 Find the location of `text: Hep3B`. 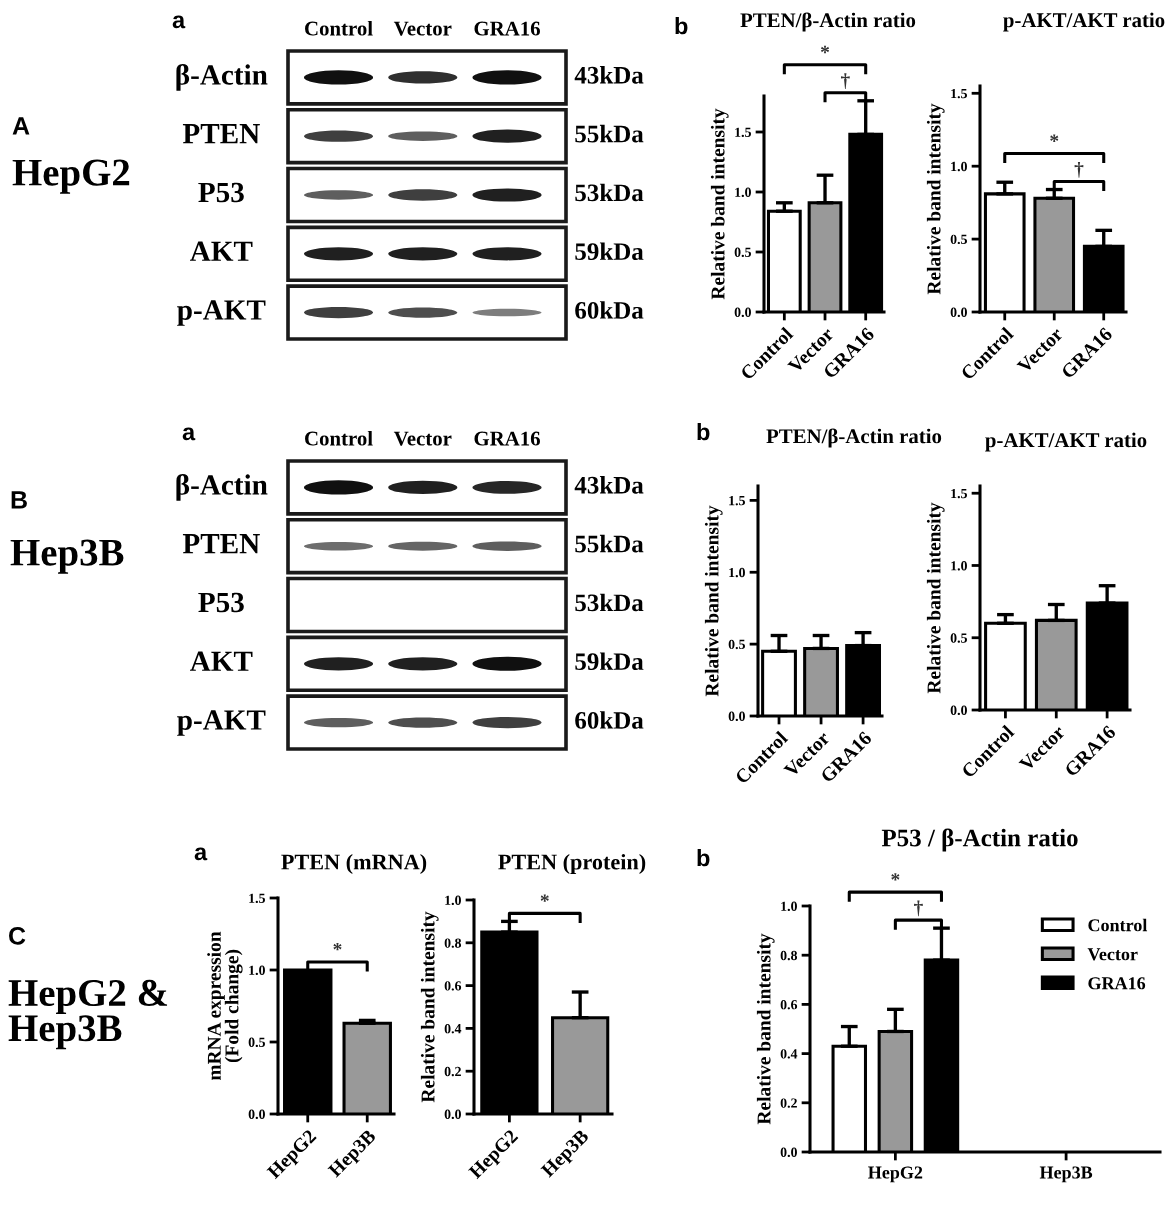

text: Hep3B is located at coordinates (67, 556).